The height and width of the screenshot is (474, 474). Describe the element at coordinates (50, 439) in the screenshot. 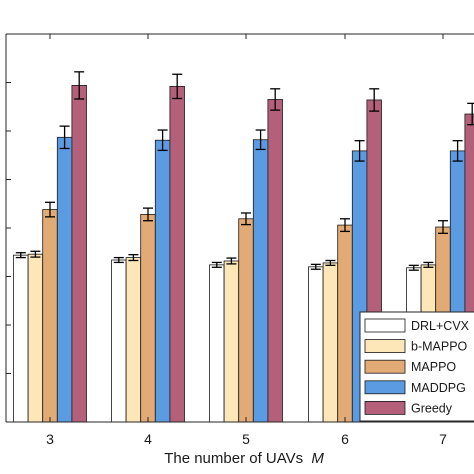

I see `x-tick-label-3: 3` at that location.